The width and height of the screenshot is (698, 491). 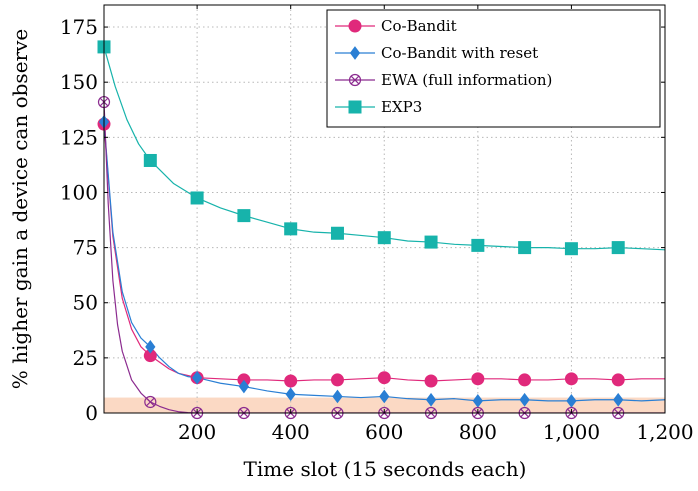 What do you see at coordinates (466, 80) in the screenshot?
I see `legend-entry: EWA (full information)` at bounding box center [466, 80].